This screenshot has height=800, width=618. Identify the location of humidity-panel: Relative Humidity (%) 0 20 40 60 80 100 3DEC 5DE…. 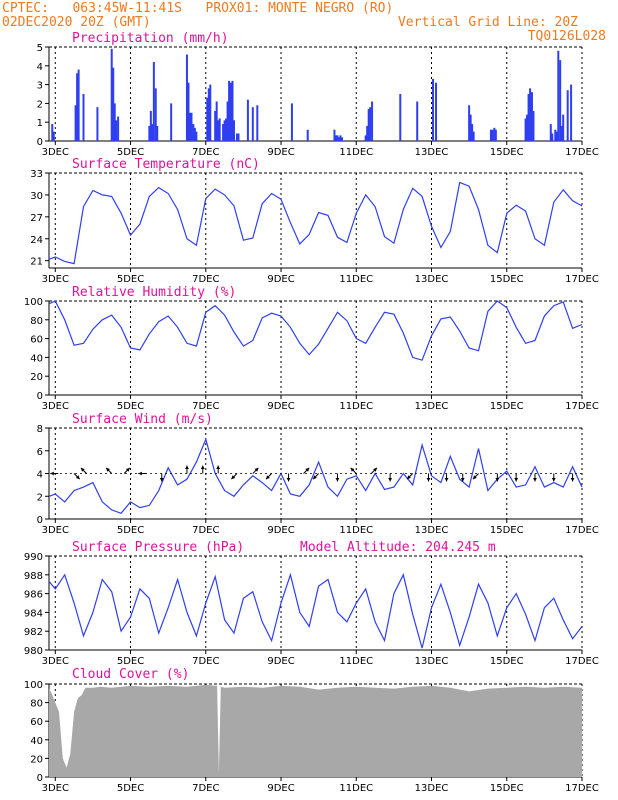
(311, 348).